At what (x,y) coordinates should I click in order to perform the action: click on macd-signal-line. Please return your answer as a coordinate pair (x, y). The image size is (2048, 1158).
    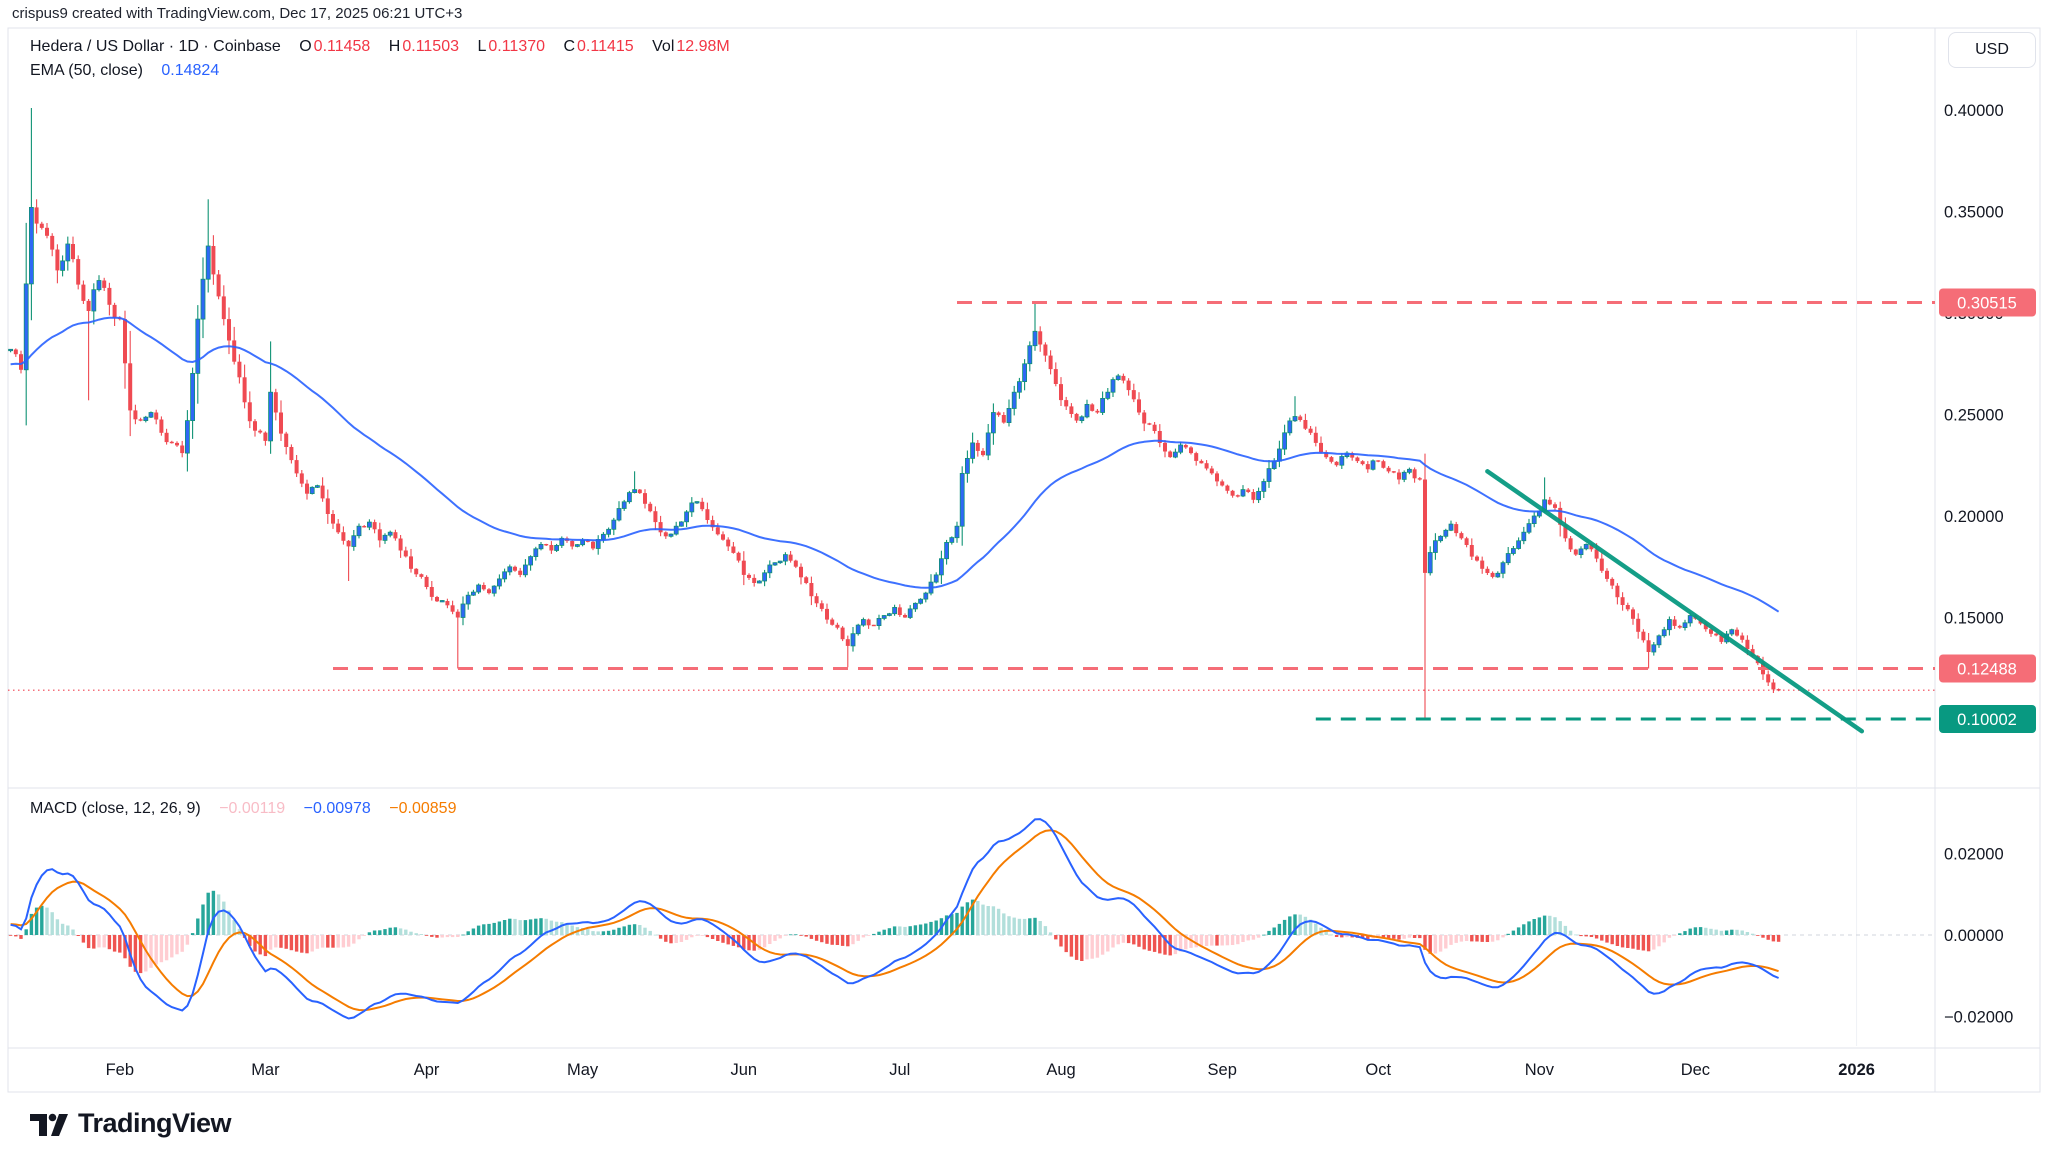
    Looking at the image, I should click on (894, 920).